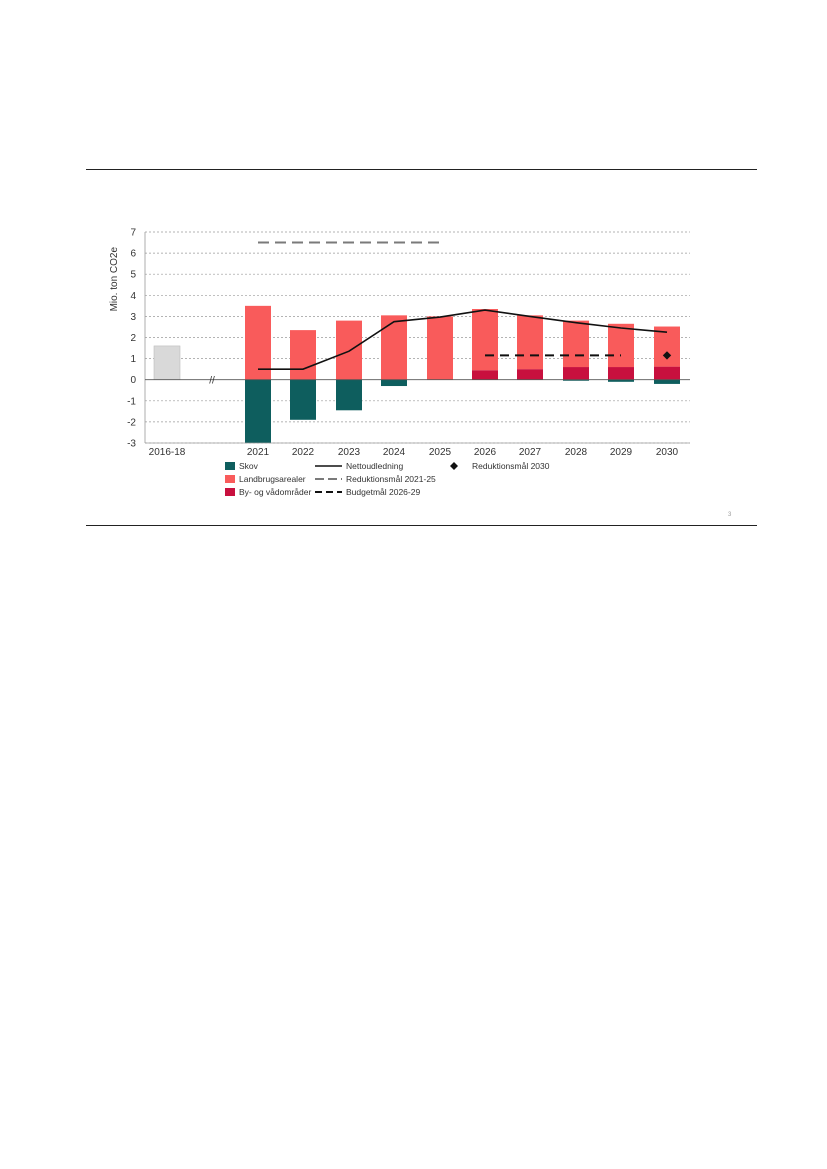 Image resolution: width=827 pixels, height=1169 pixels. What do you see at coordinates (131, 422) in the screenshot?
I see `y-tick-label: -2` at bounding box center [131, 422].